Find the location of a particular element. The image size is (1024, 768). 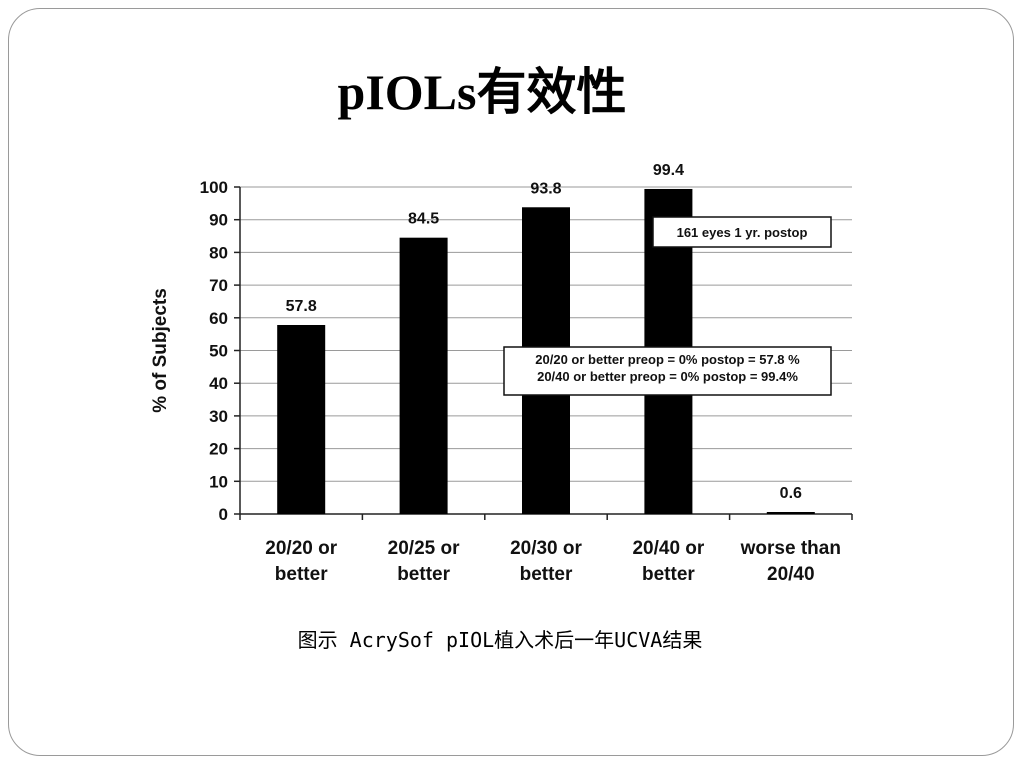

figure-caption: 图示 AcrySof pIOL植入术后一年UCVA结果 is located at coordinates (500, 640).